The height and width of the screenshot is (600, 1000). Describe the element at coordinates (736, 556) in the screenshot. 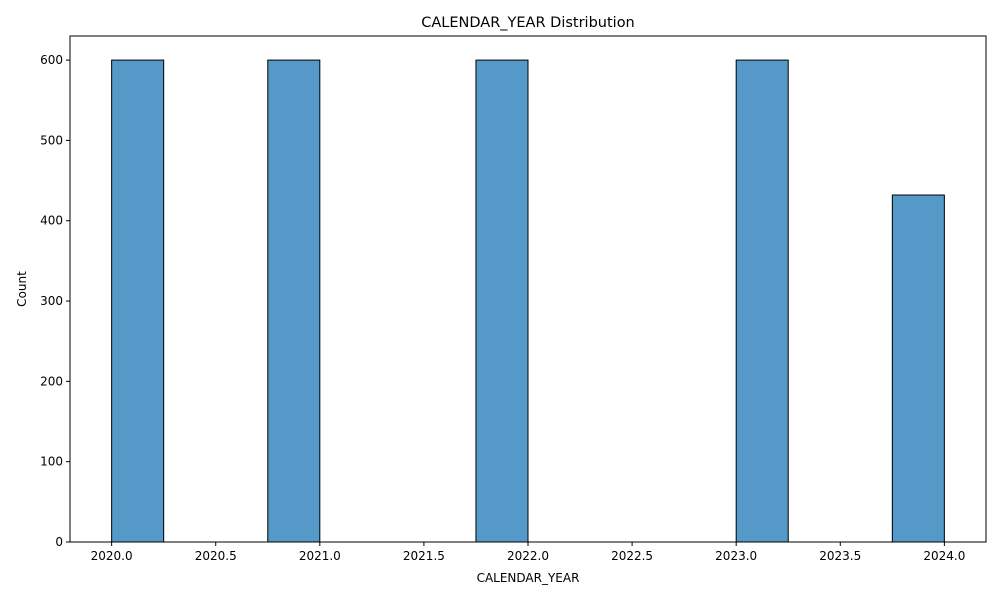

I see `x-tick-label: 2023.0` at that location.